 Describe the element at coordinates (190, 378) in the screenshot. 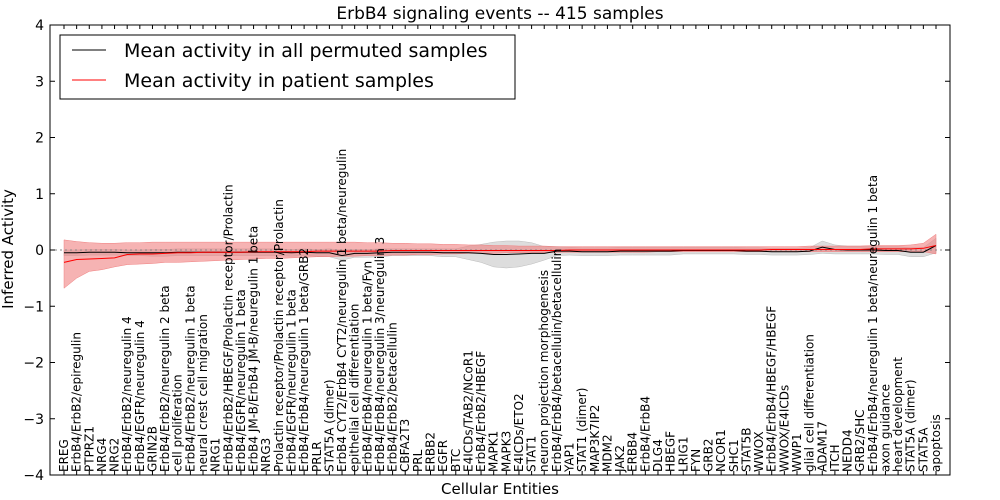

I see `x-category-label: ErbB4/ErbB2/neuregulin 1 beta` at that location.